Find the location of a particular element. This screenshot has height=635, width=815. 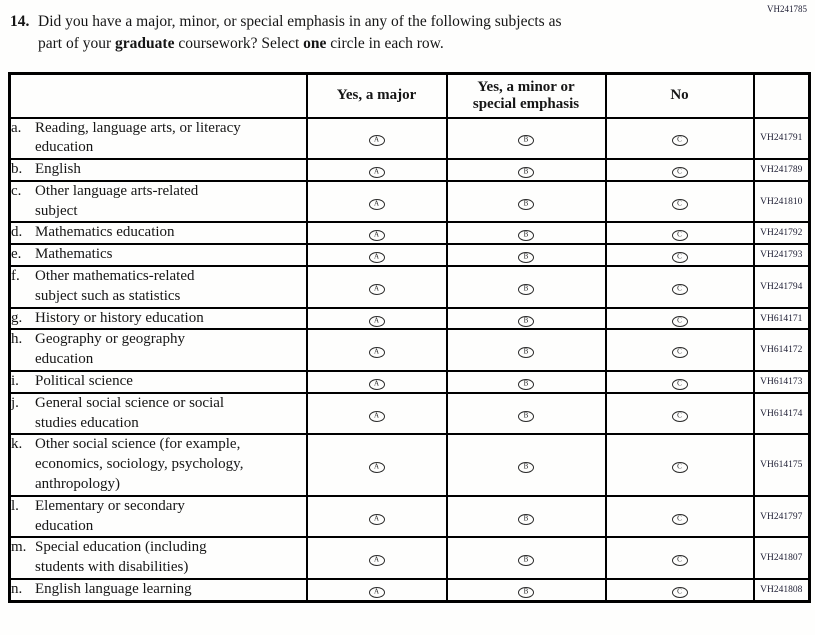

row-code: VH614171 is located at coordinates (781, 318).